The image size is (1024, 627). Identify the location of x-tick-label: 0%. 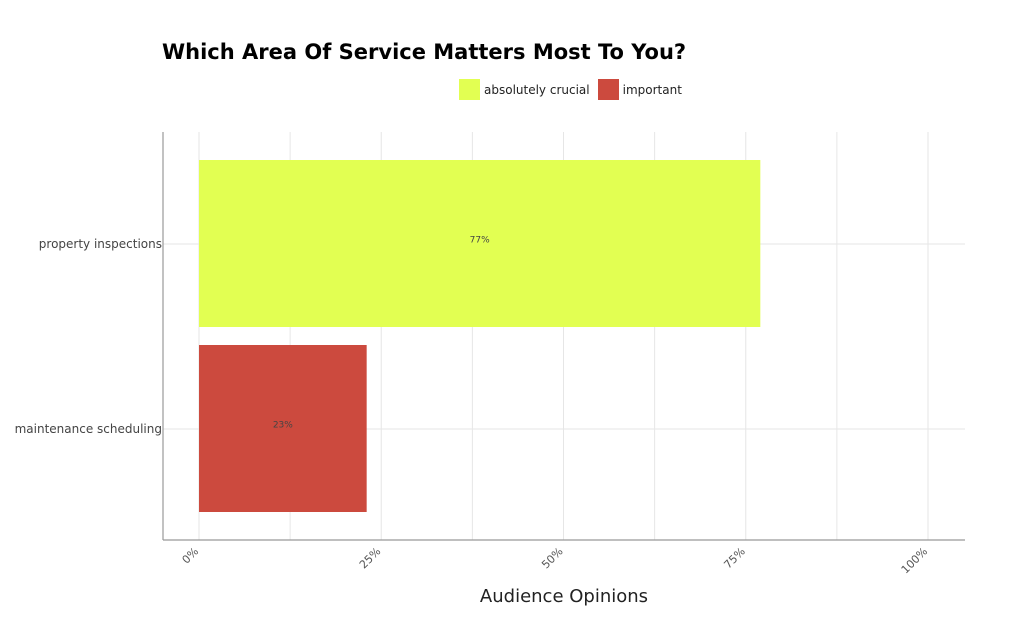
(191, 556).